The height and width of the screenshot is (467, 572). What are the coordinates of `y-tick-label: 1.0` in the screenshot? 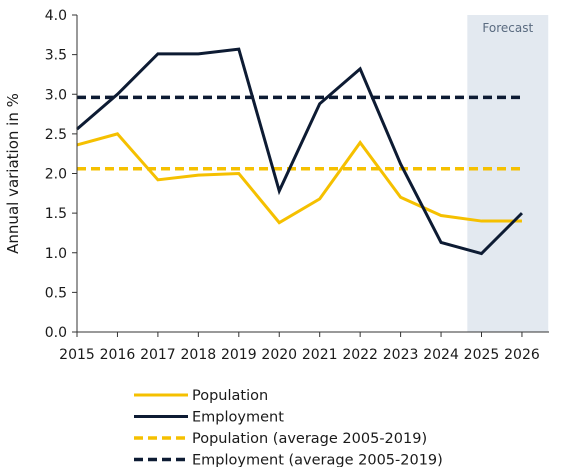 It's located at (56, 254).